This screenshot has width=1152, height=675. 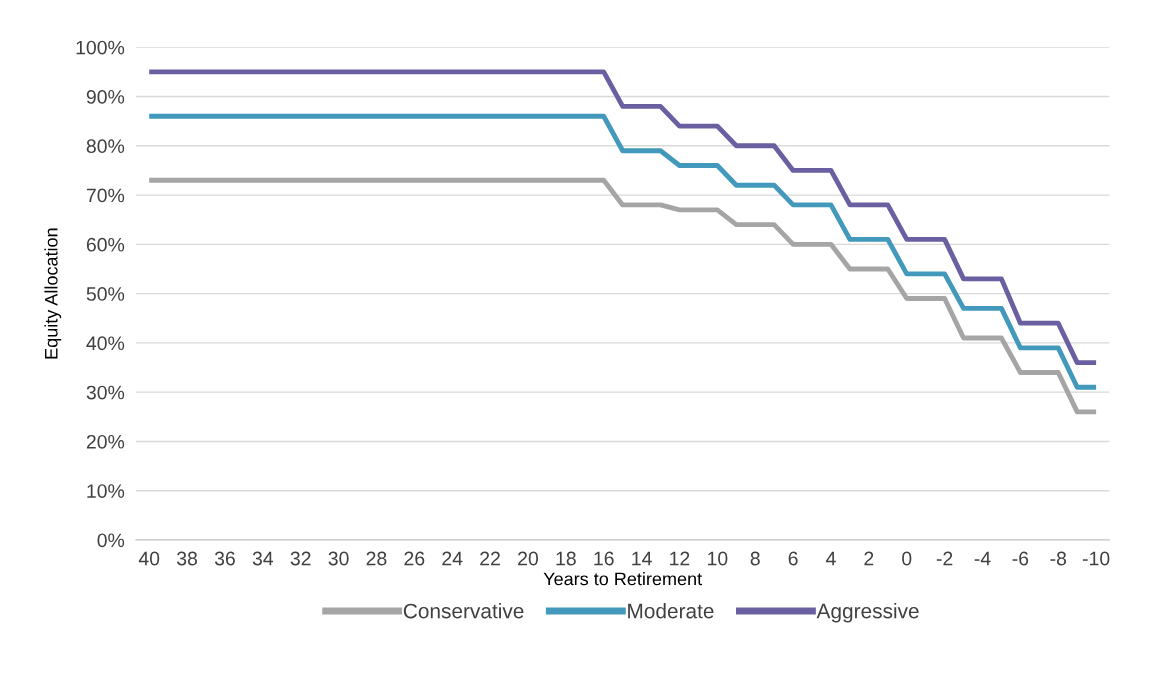 What do you see at coordinates (1020, 558) in the screenshot?
I see `x-tick-label: -6` at bounding box center [1020, 558].